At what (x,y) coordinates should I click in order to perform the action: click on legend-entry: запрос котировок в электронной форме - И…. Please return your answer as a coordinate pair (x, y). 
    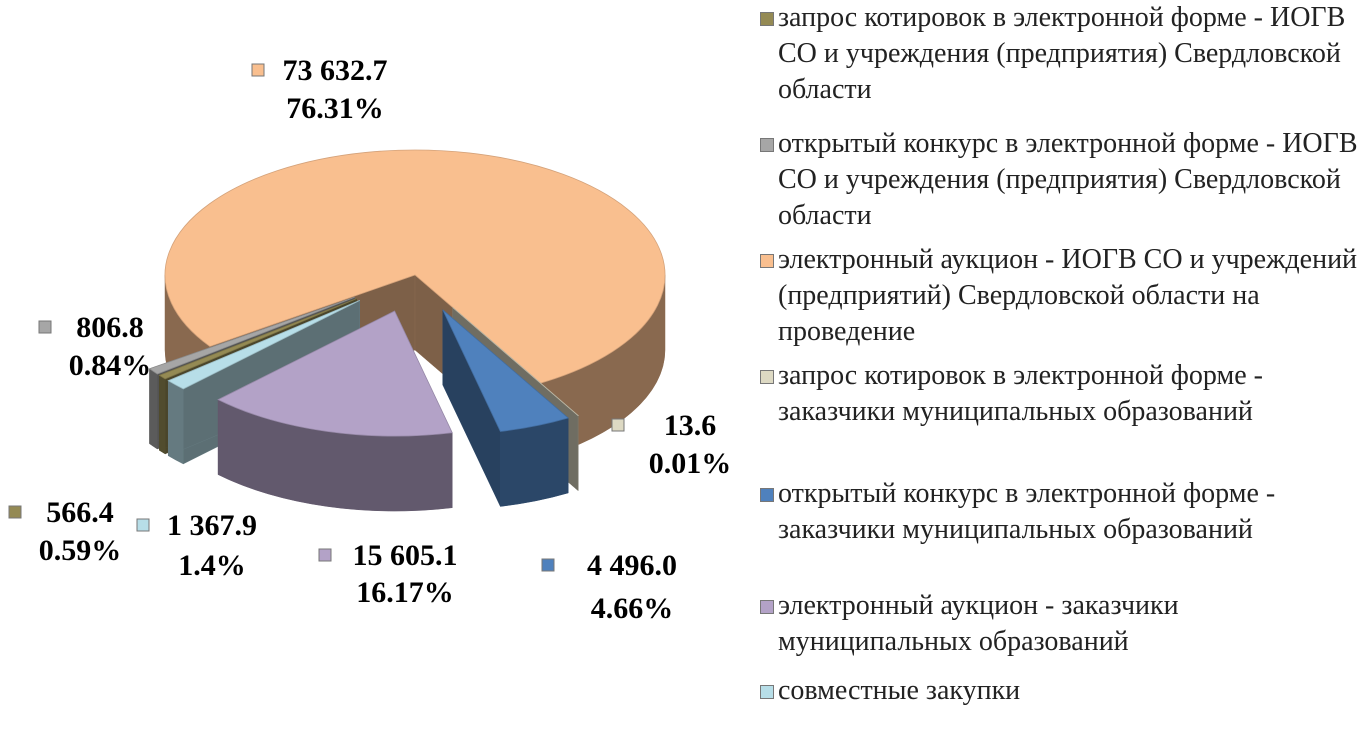
    Looking at the image, I should click on (1061, 54).